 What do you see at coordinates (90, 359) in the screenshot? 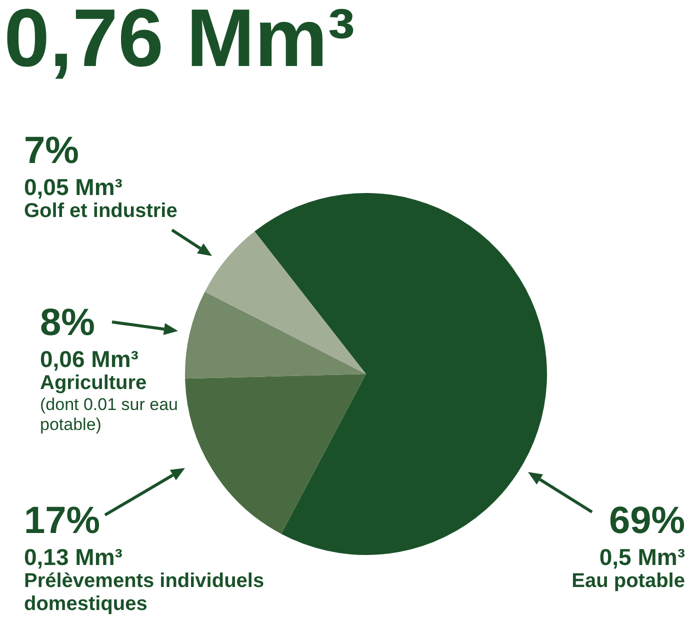
I see `text: 0,06 Mm³` at bounding box center [90, 359].